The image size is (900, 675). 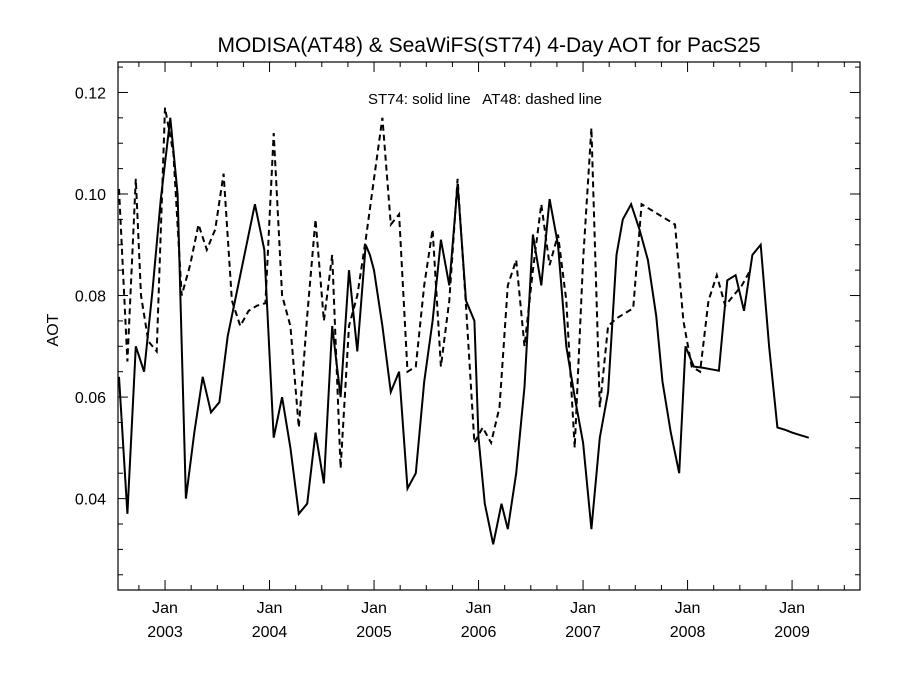 I want to click on y-tick-label: 0.08, so click(x=90, y=297).